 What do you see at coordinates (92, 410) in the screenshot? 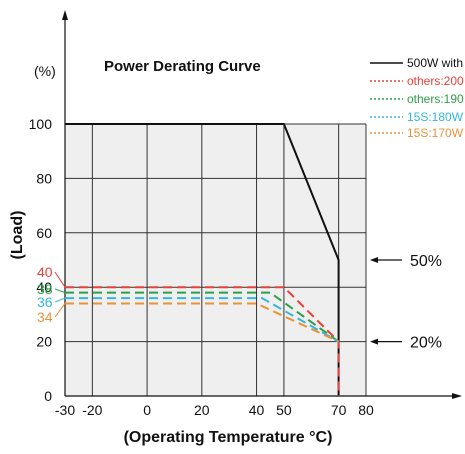
I see `x-tick-label: -20` at bounding box center [92, 410].